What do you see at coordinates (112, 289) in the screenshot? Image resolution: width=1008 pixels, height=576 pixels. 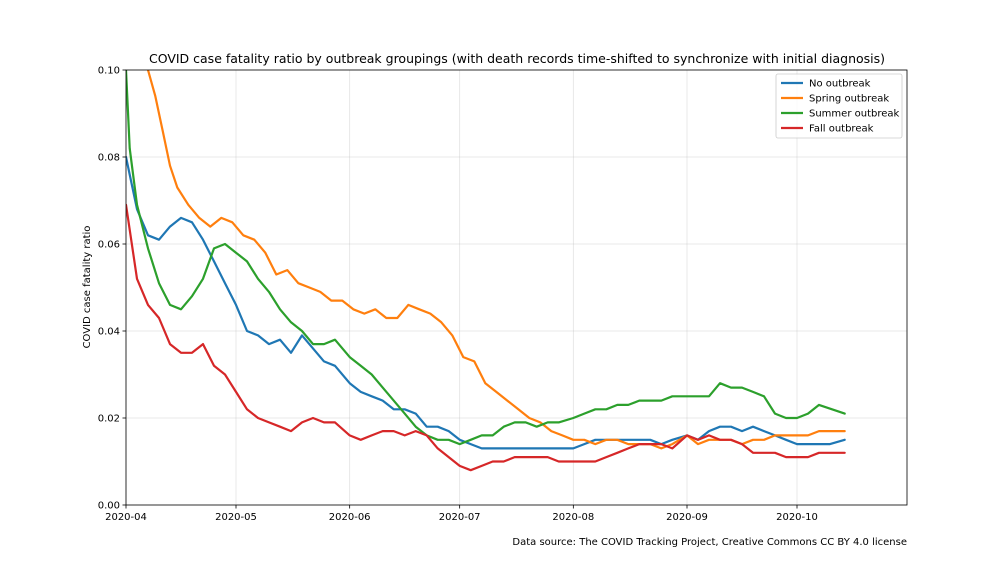 I see `y-axis-ticks: 0.00 0.02 0.04 0.06 0.08 0.10` at bounding box center [112, 289].